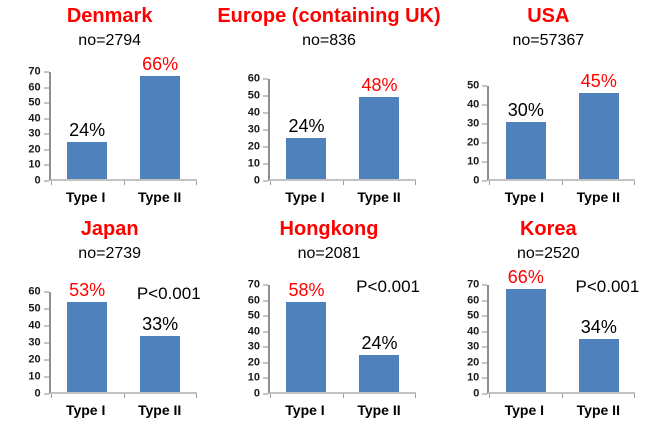 This screenshot has height=426, width=658. I want to click on plot-area: 24% 48%, so click(341, 130).